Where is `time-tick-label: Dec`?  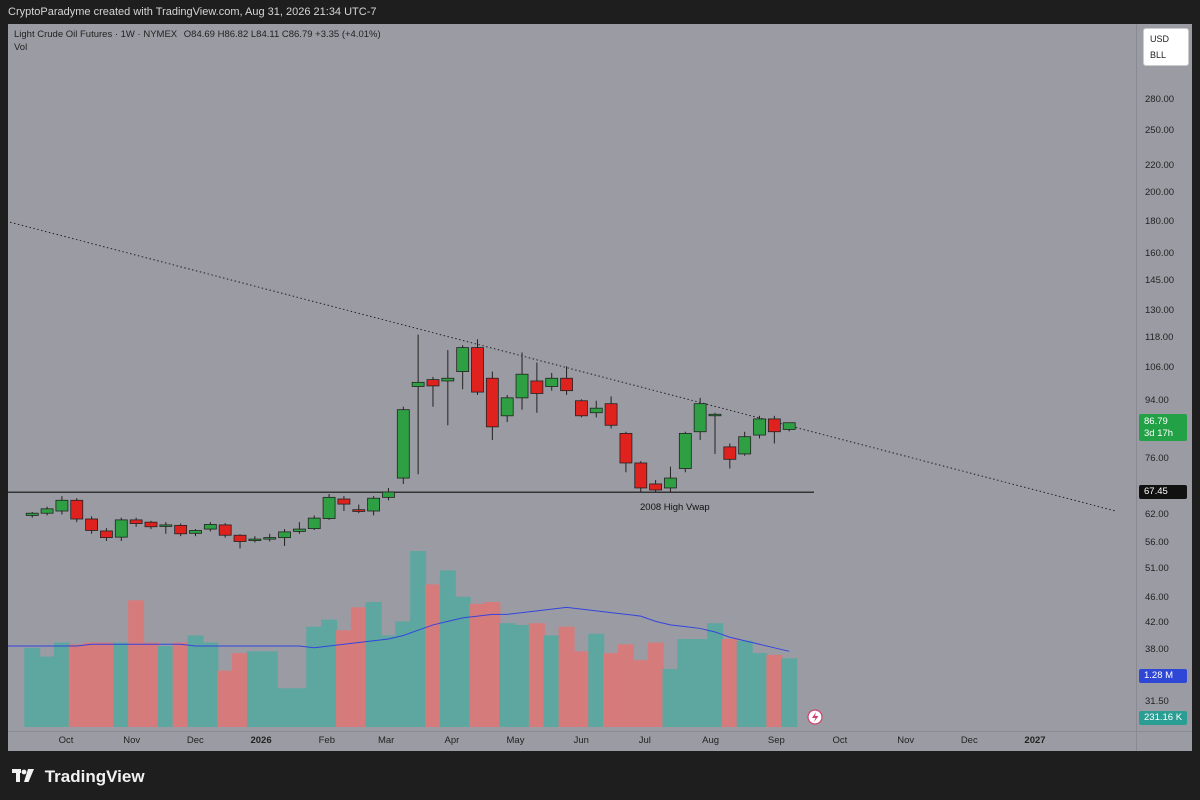
time-tick-label: Dec is located at coordinates (969, 740).